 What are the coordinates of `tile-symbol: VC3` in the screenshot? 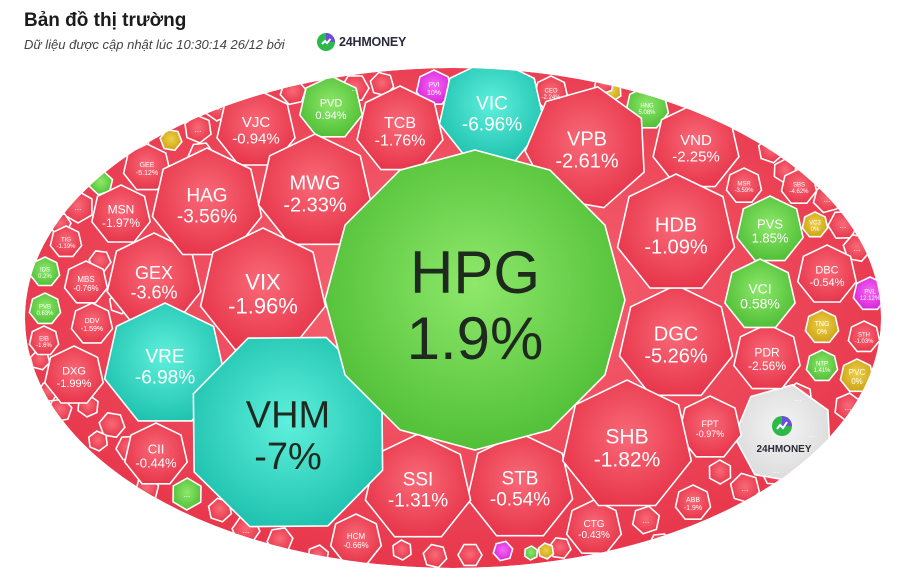 It's located at (815, 223).